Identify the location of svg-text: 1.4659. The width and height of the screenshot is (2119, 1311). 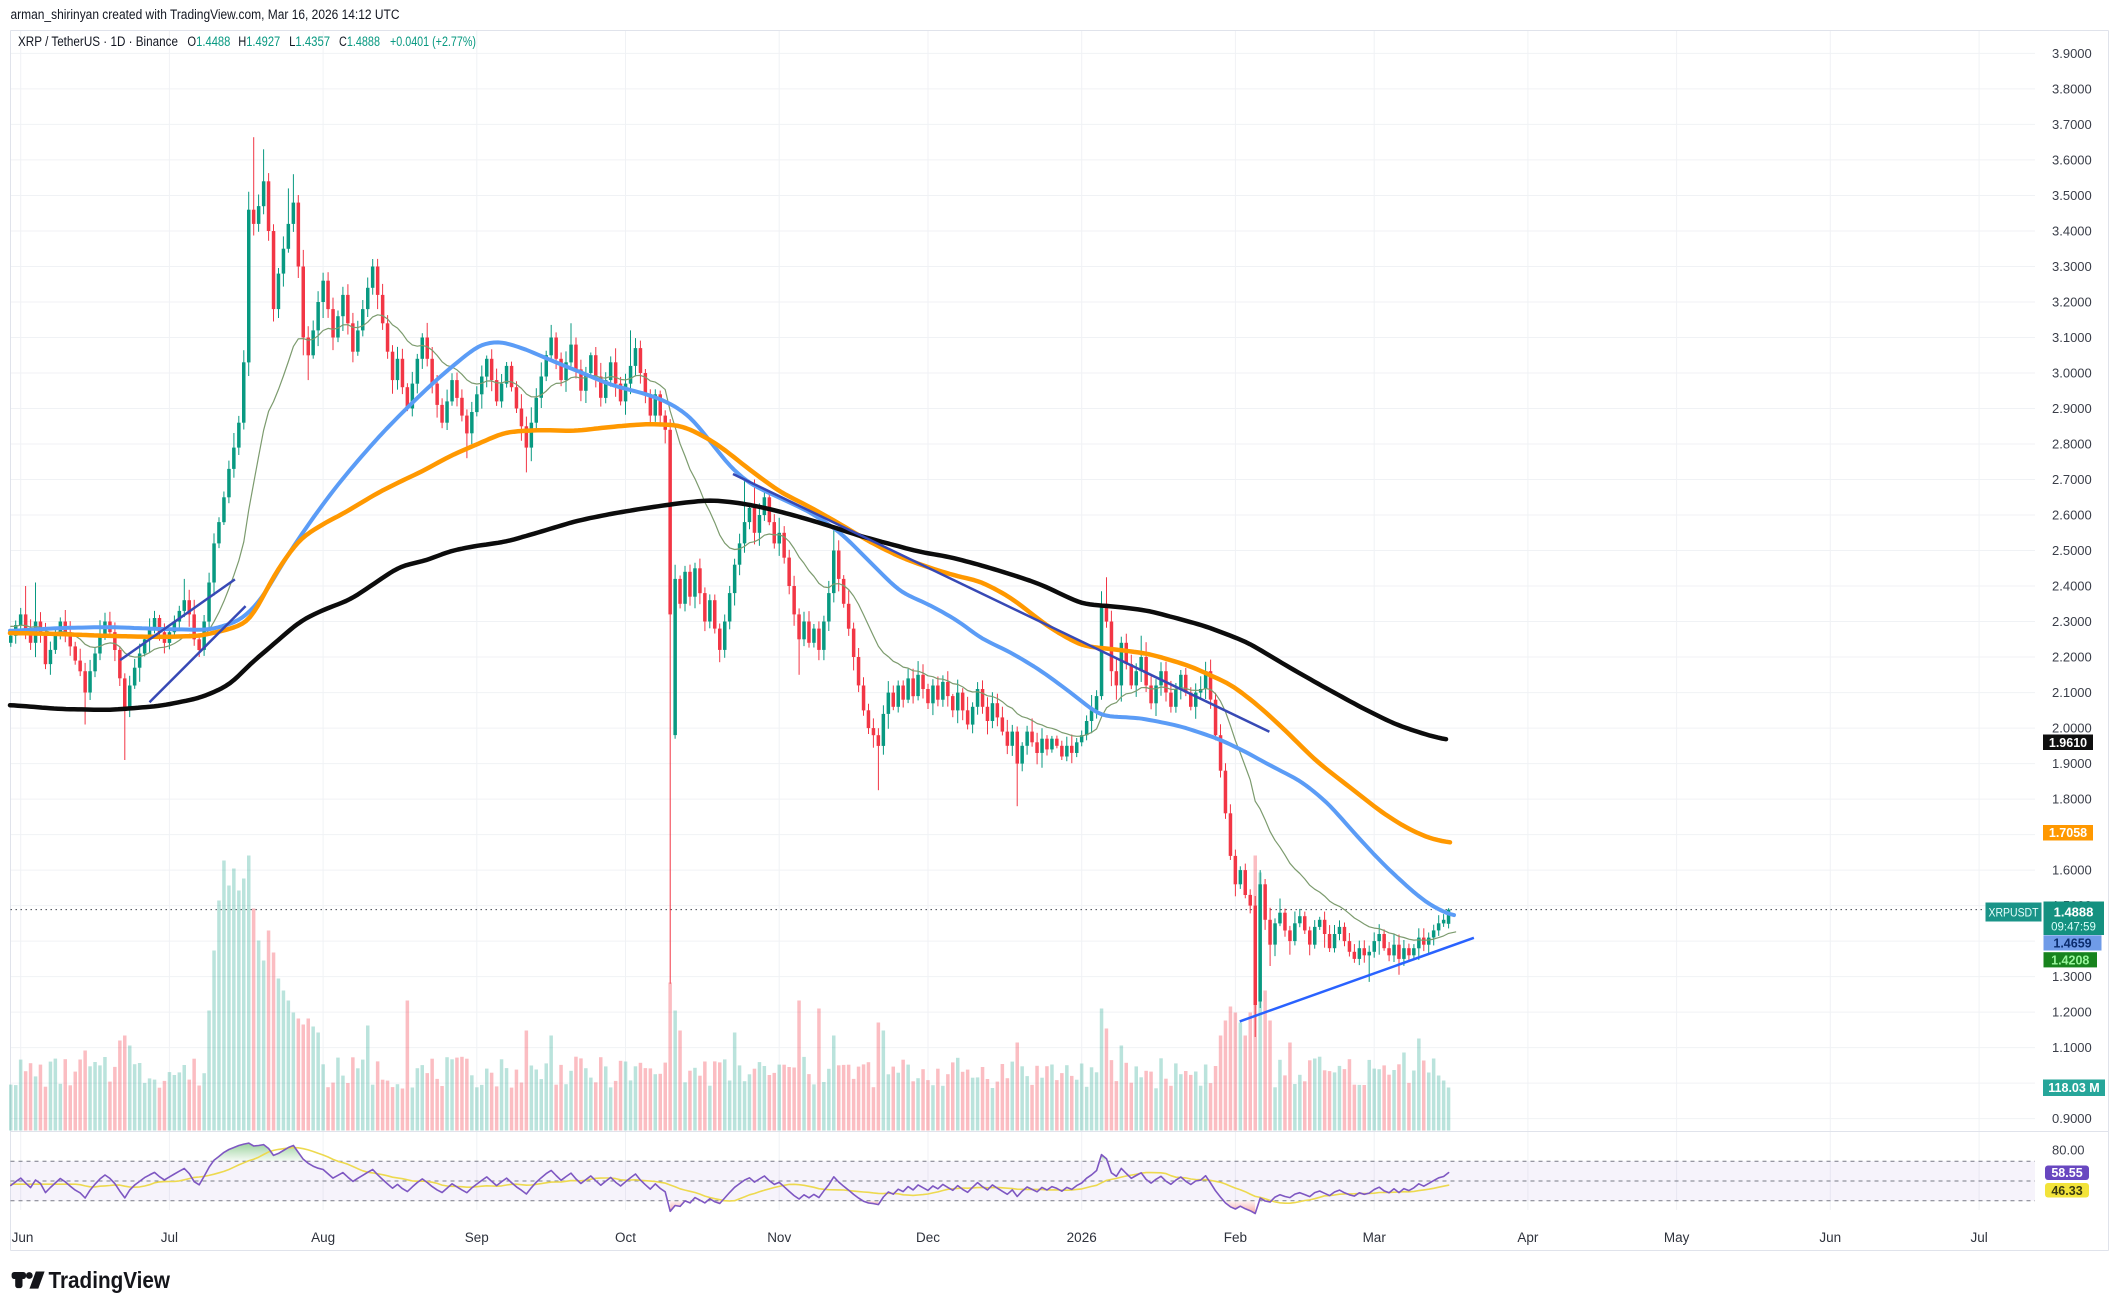
(2072, 943).